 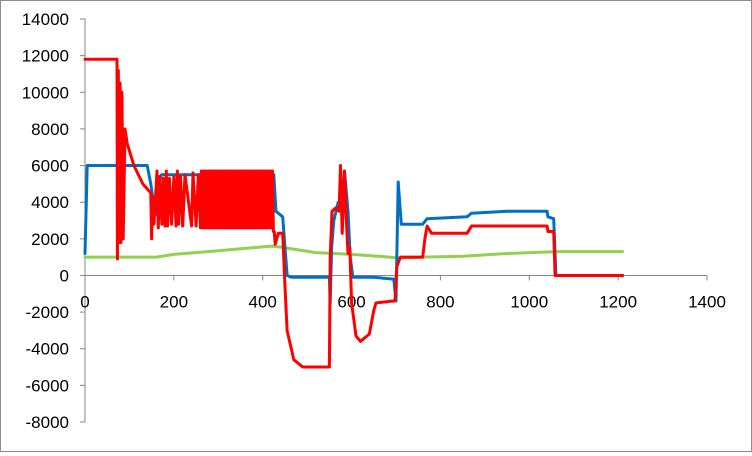 What do you see at coordinates (47, 385) in the screenshot?
I see `y-tick-label: -6000` at bounding box center [47, 385].